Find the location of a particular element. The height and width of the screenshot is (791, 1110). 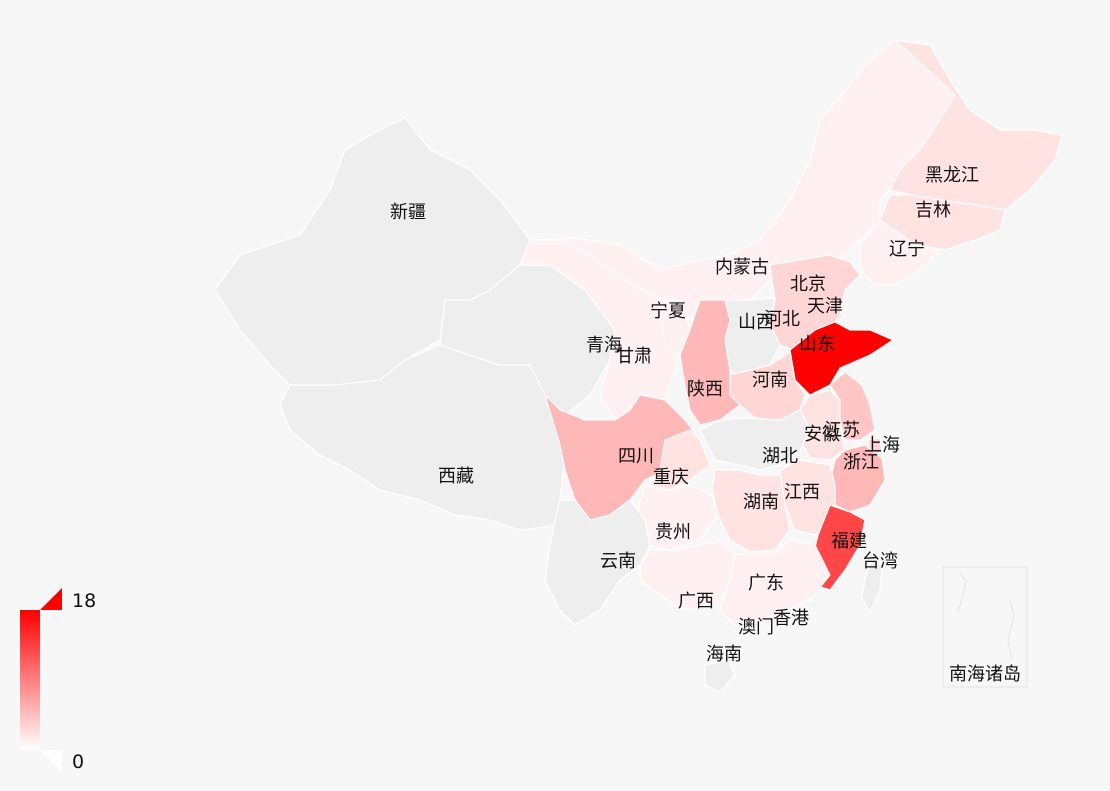

province-liaoning is located at coordinates (900, 252).